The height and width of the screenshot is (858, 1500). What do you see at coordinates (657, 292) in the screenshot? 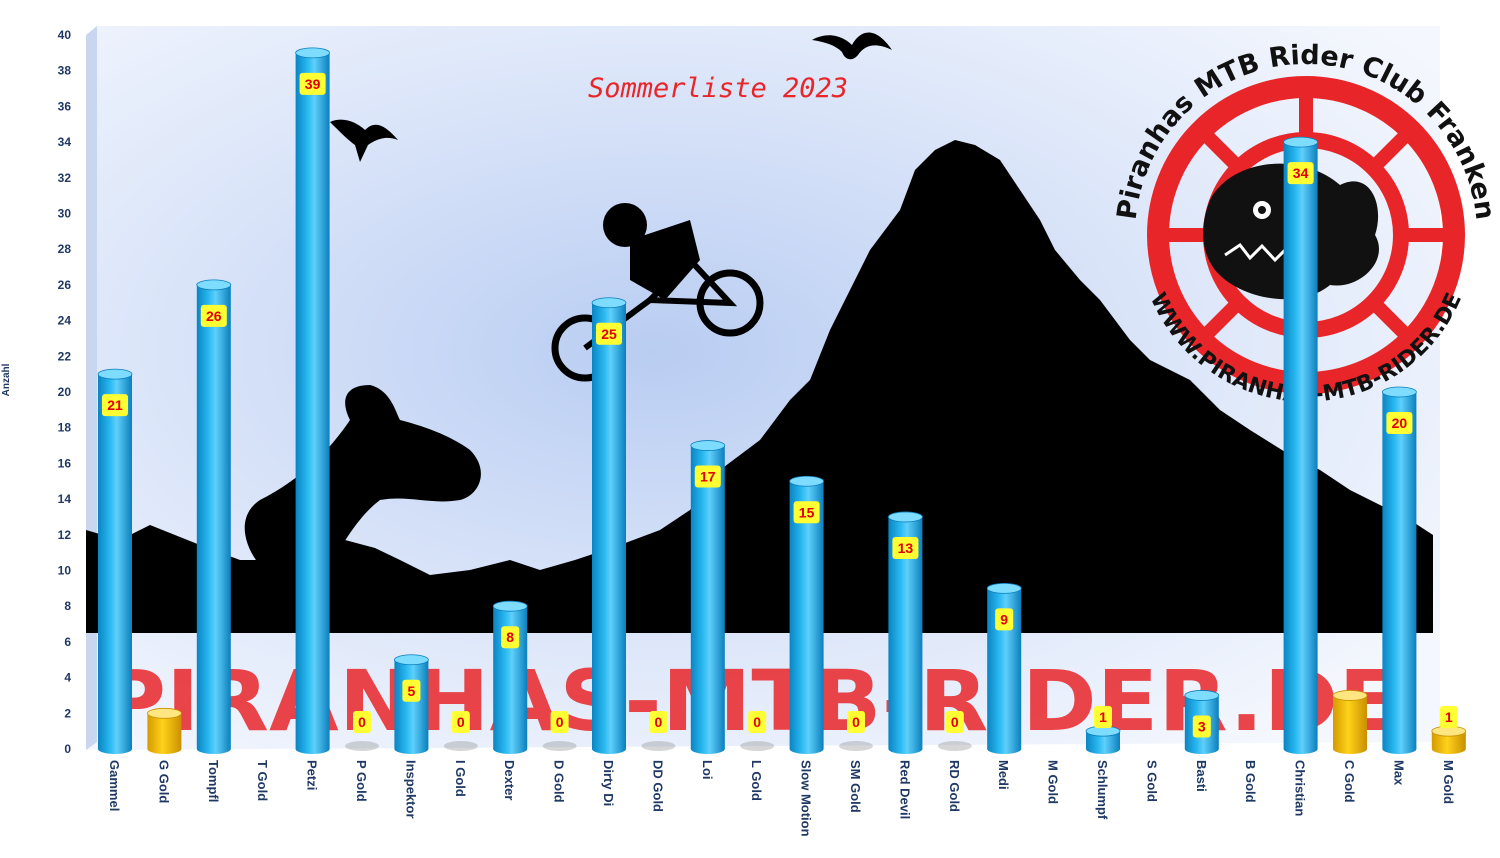
I see `rider-silhouette` at bounding box center [657, 292].